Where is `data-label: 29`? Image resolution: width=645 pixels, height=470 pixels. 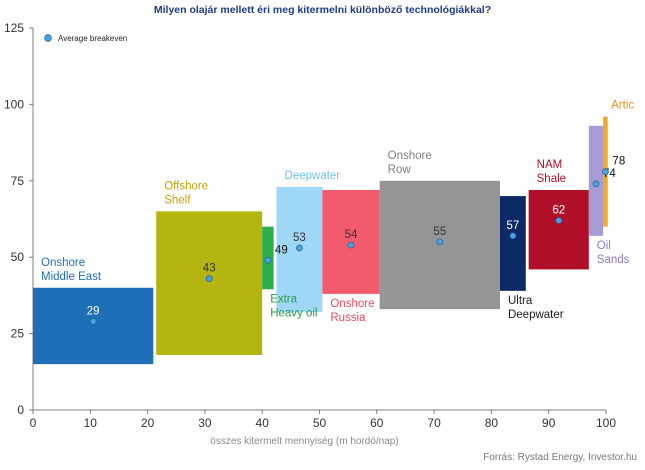
data-label: 29 is located at coordinates (93, 311).